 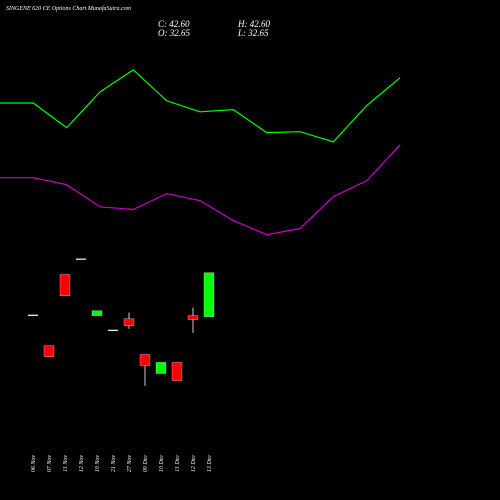 What do you see at coordinates (174, 24) in the screenshot?
I see `summary-close: C: 42.60` at bounding box center [174, 24].